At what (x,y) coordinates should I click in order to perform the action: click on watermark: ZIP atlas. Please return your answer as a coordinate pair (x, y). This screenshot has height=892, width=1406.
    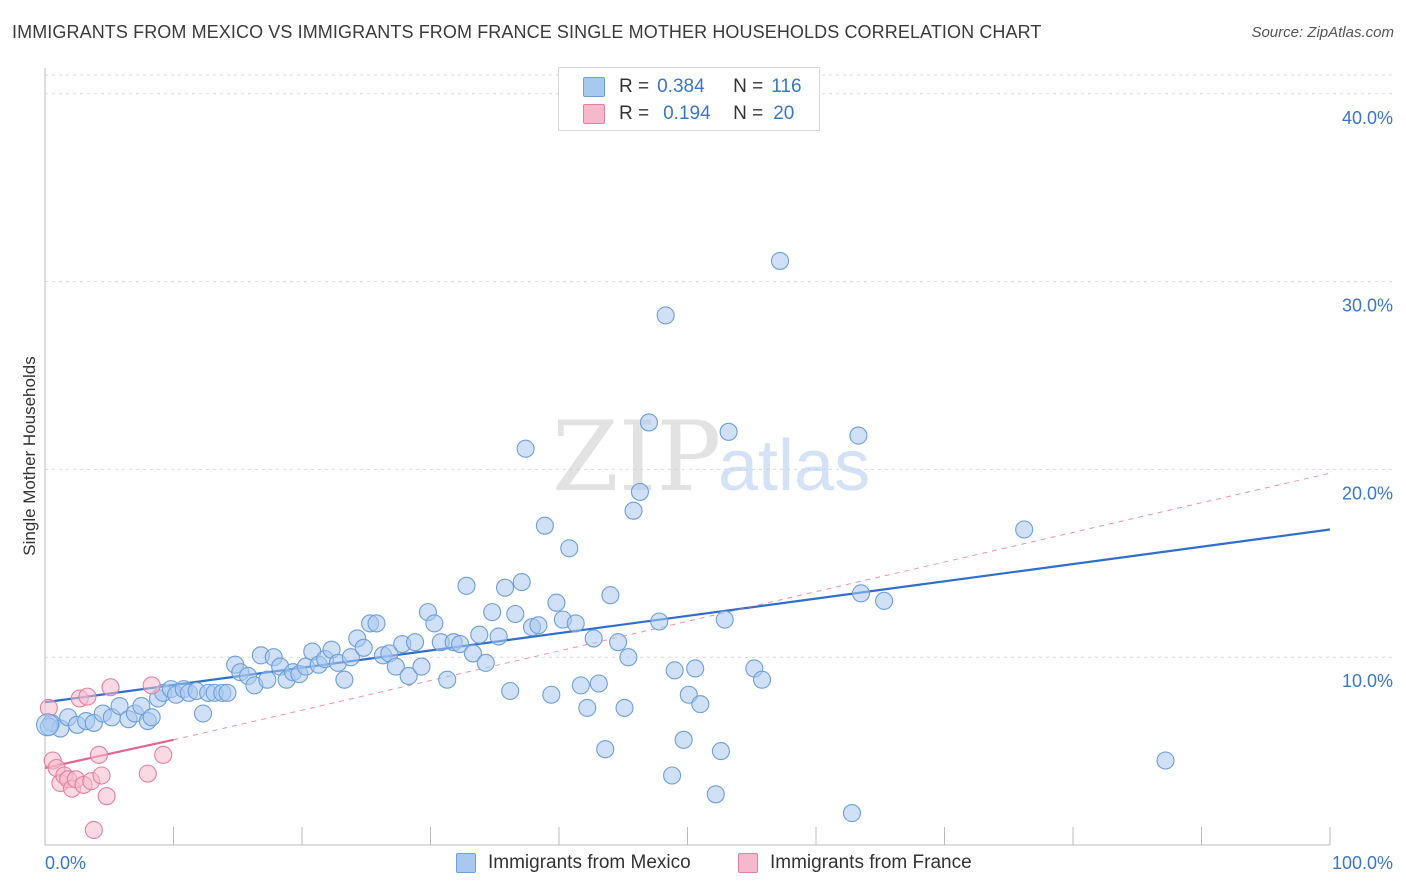
    Looking at the image, I should click on (711, 457).